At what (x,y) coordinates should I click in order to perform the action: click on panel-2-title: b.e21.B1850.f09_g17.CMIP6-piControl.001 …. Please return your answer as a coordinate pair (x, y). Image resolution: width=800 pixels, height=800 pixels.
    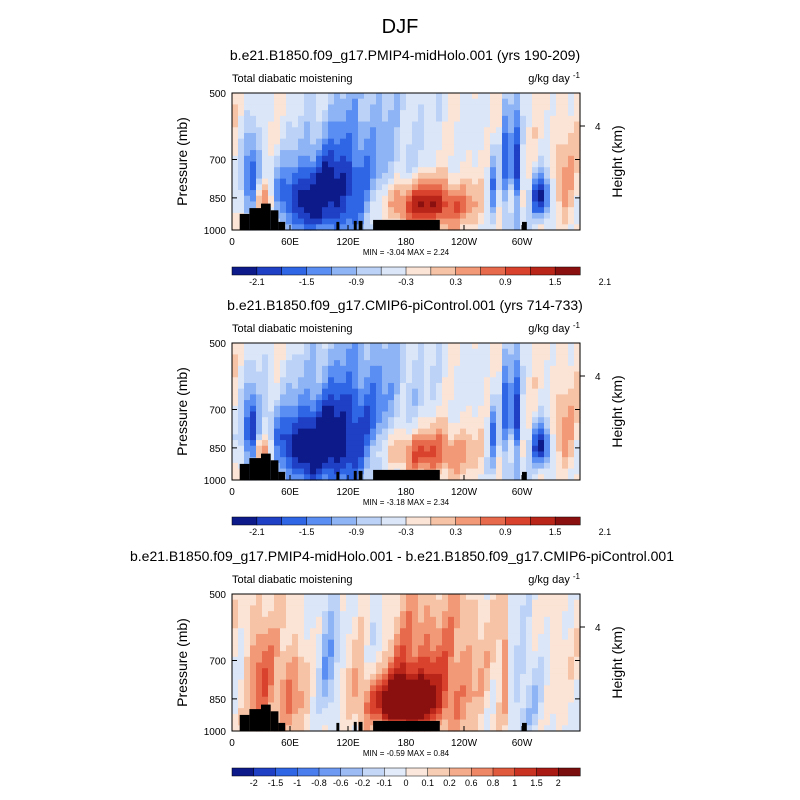
    Looking at the image, I should click on (405, 305).